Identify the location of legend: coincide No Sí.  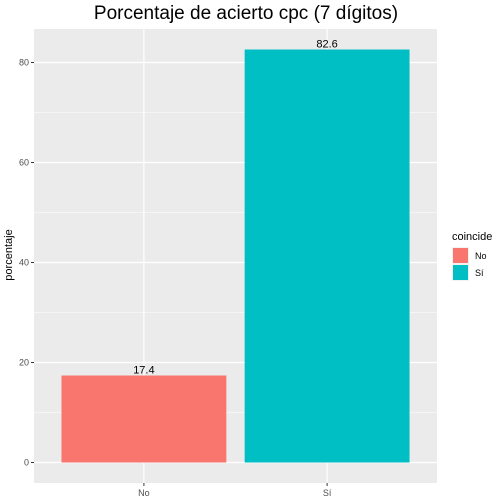
(472, 256).